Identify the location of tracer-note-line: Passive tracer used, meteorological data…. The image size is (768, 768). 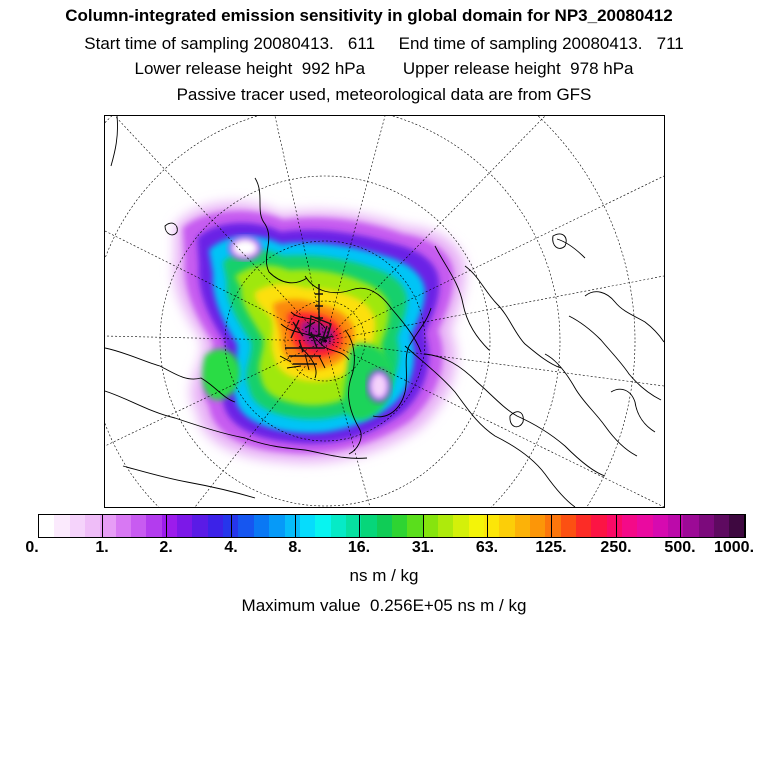
(384, 94).